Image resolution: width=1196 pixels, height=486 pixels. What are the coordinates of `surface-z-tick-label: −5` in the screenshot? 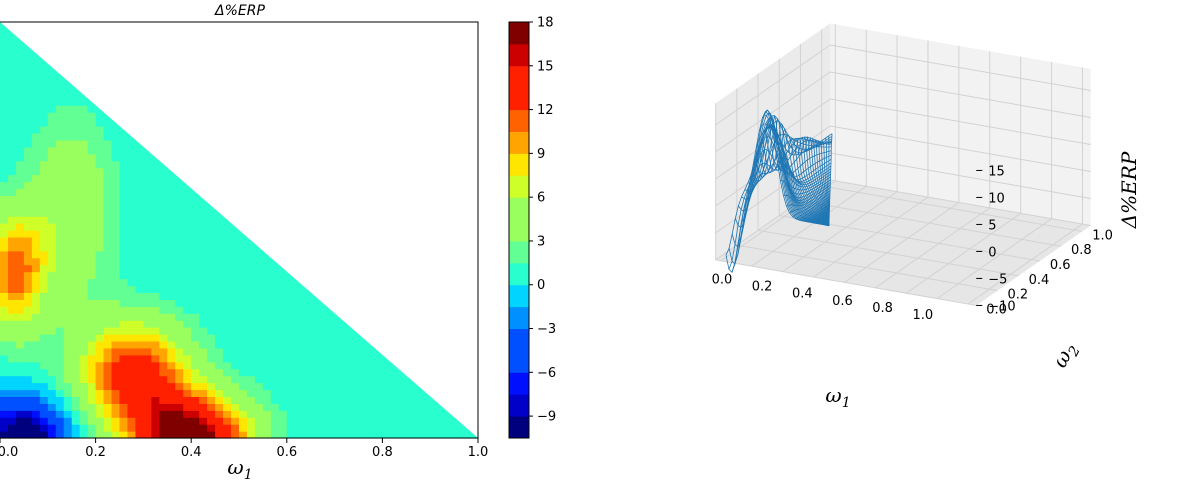 It's located at (997, 279).